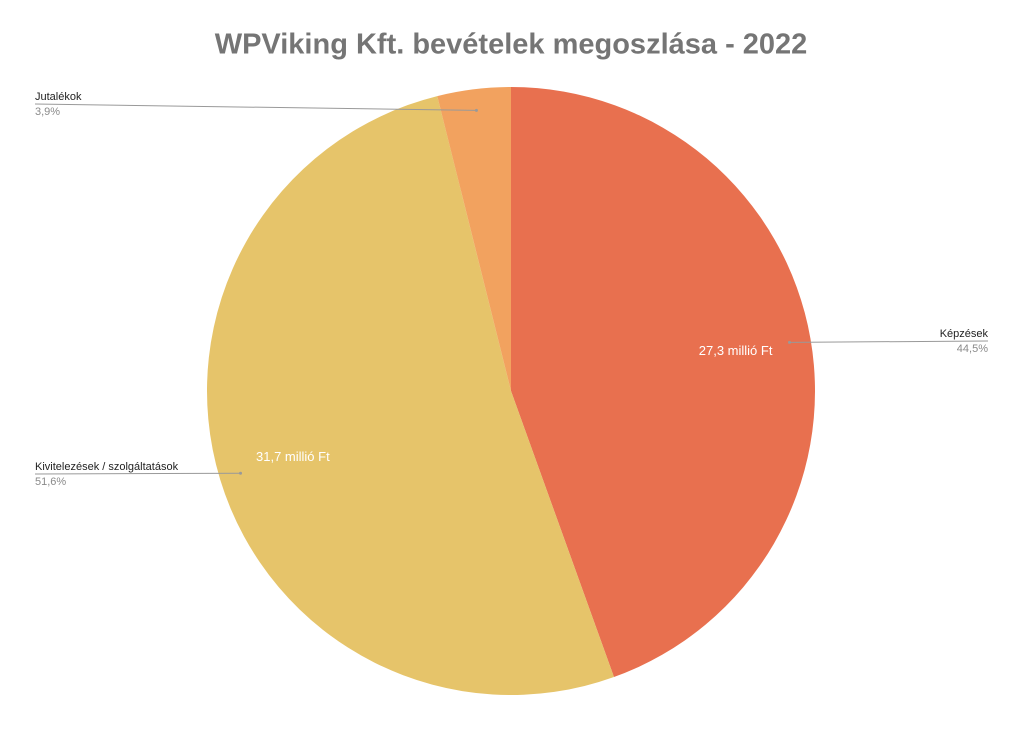  What do you see at coordinates (107, 467) in the screenshot?
I see `label-name: Kivitelezések / szolgáltatások` at bounding box center [107, 467].